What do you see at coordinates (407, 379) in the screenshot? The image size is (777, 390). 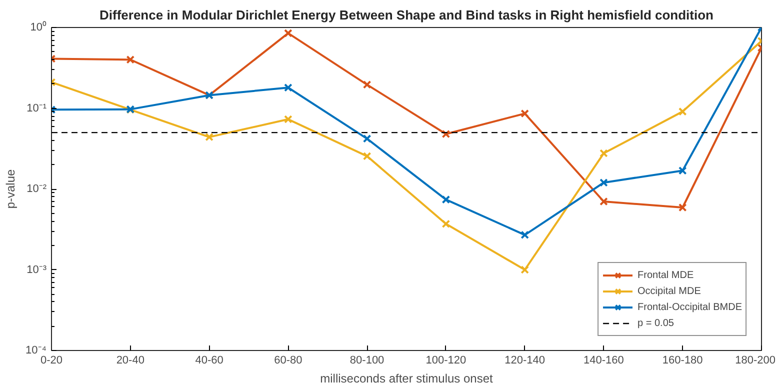 I see `x-axis-title: milliseconds after stimulus onset` at bounding box center [407, 379].